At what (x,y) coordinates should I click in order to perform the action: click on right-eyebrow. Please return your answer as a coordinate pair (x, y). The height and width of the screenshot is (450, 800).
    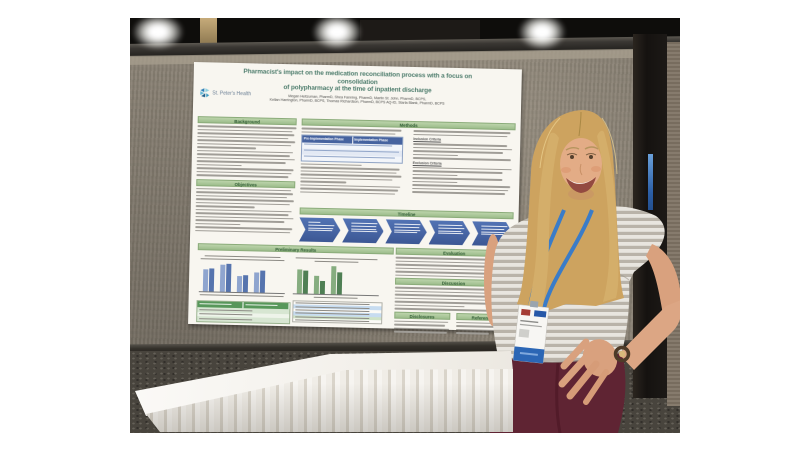
    Looking at the image, I should click on (591, 148).